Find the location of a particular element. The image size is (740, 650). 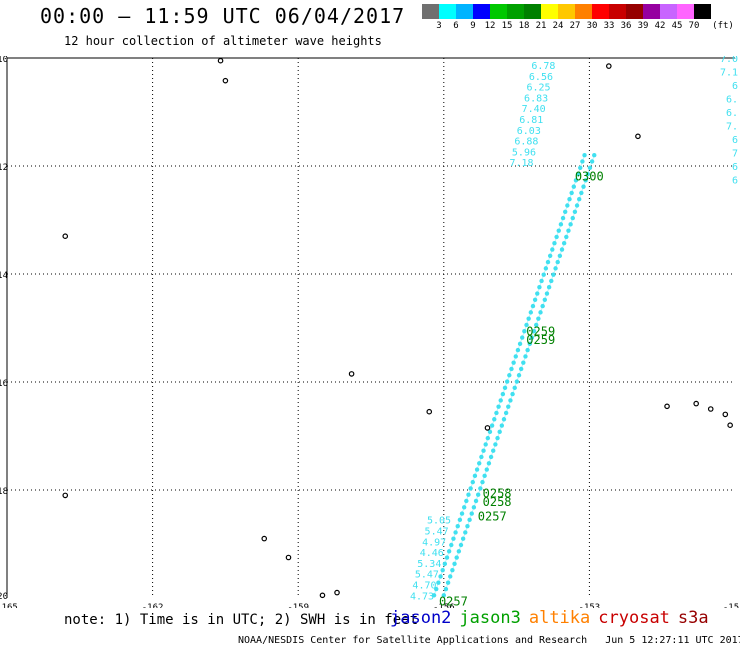

y-tick-label: -16 is located at coordinates (4, 384).